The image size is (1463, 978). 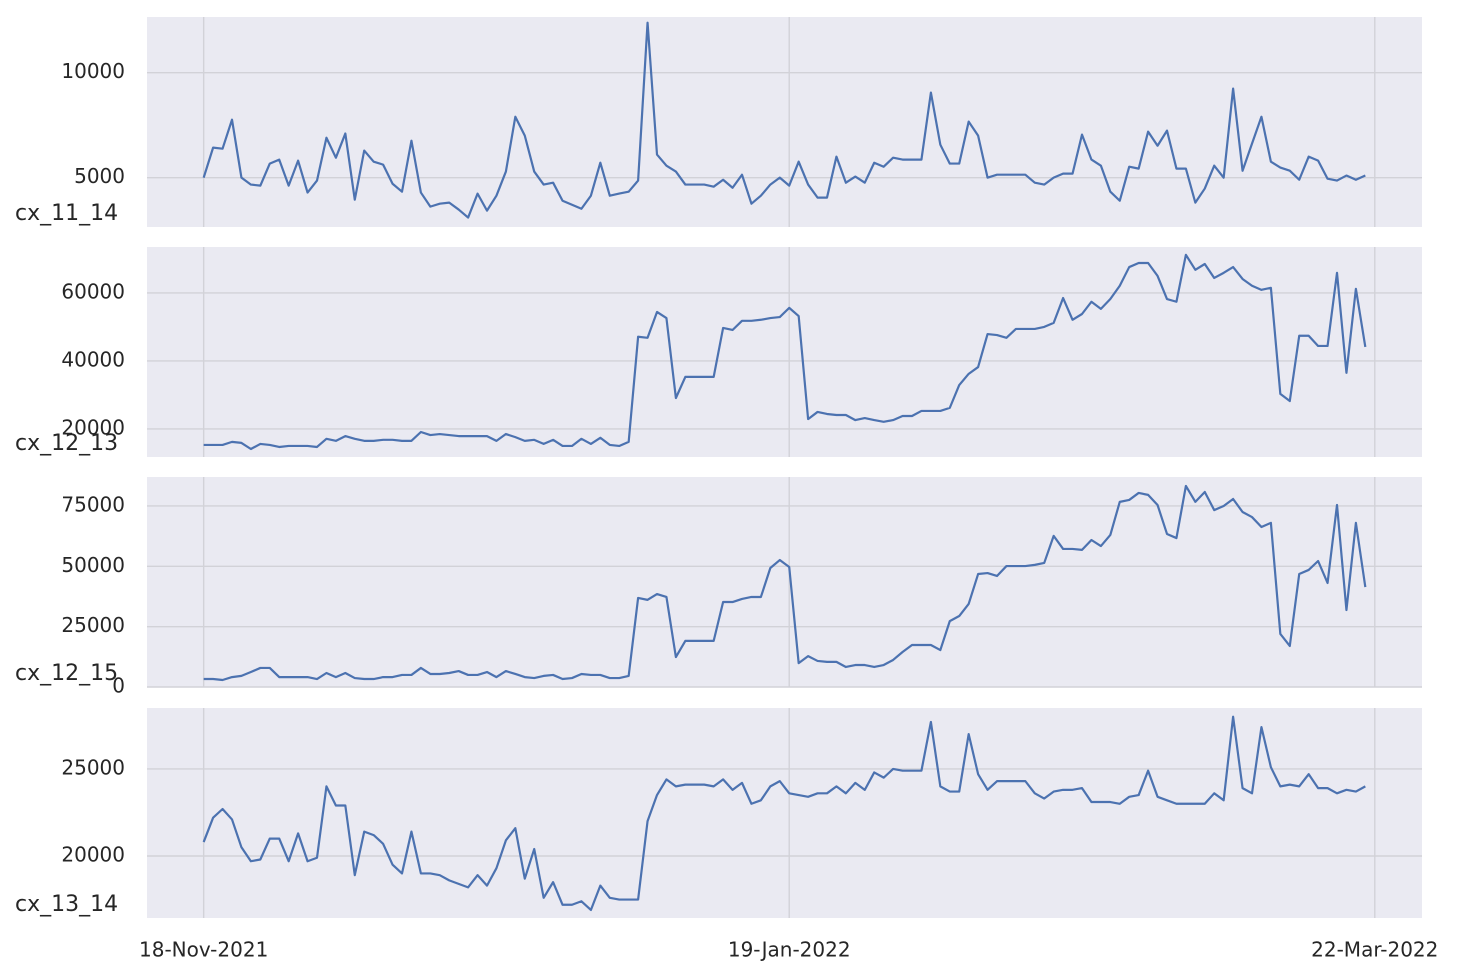 I want to click on y-tick-label: 75000, so click(x=93, y=504).